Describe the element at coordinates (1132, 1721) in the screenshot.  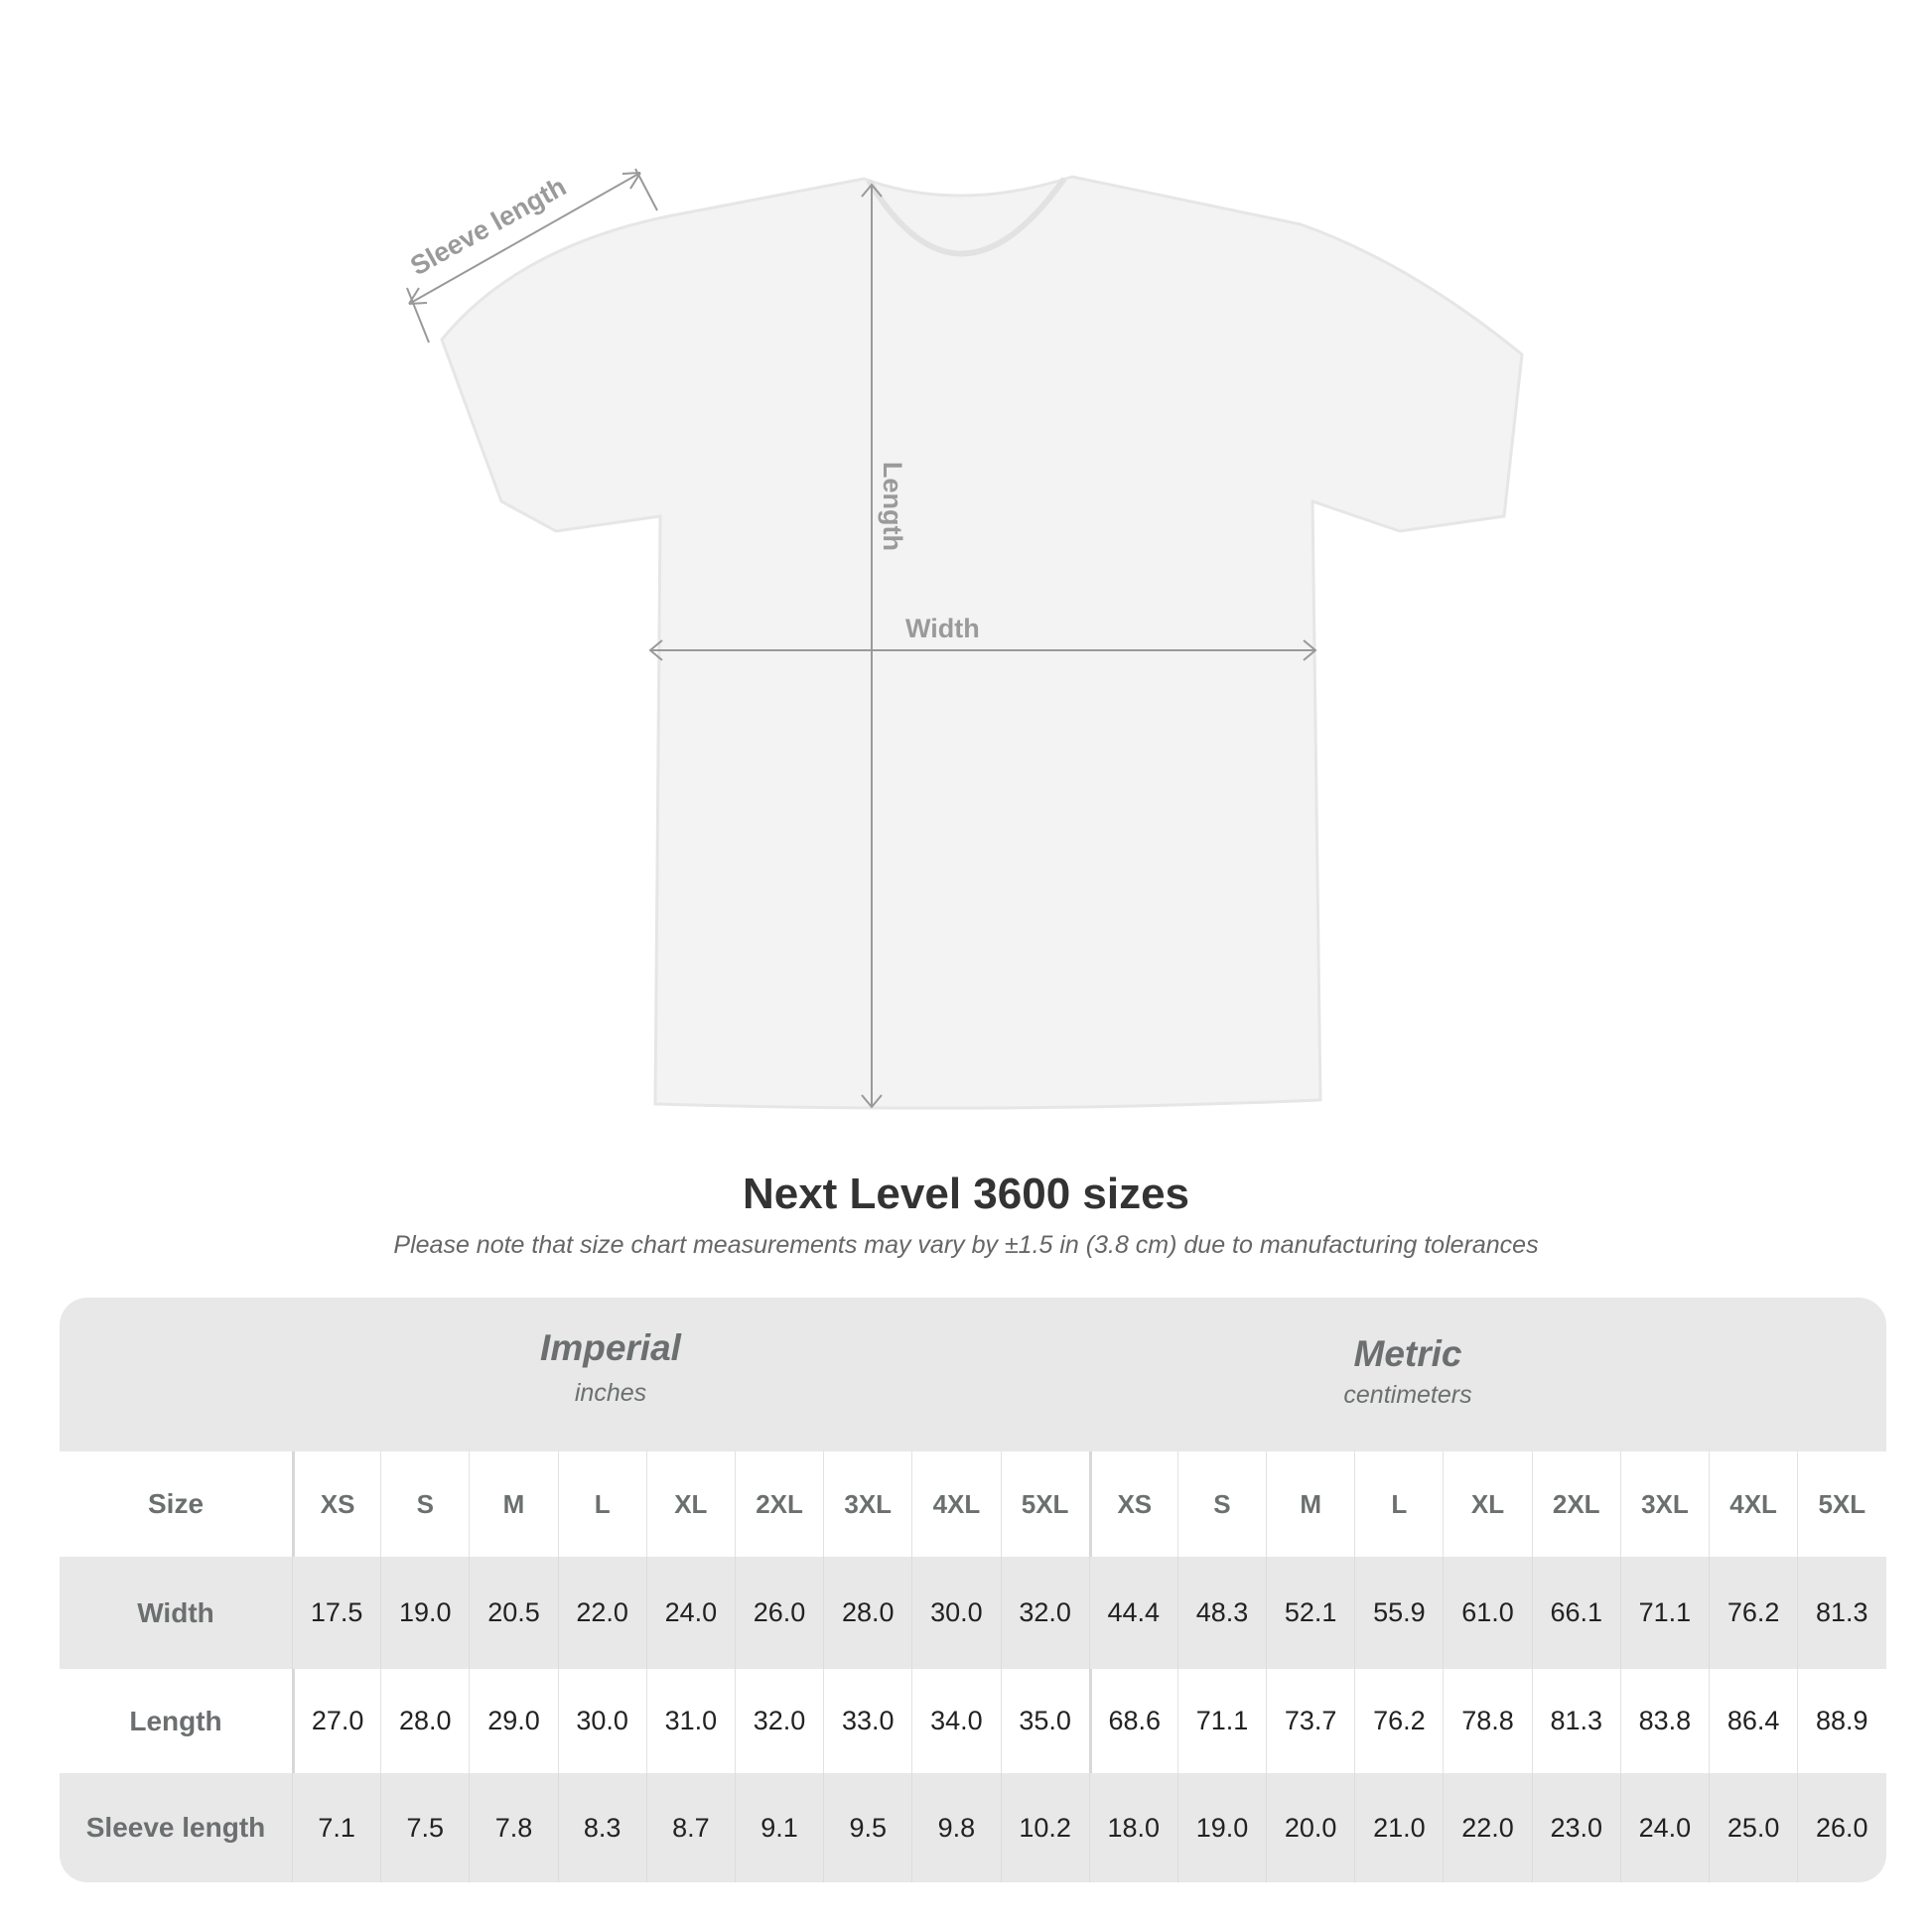
I see `table-cell: 68.6` at that location.